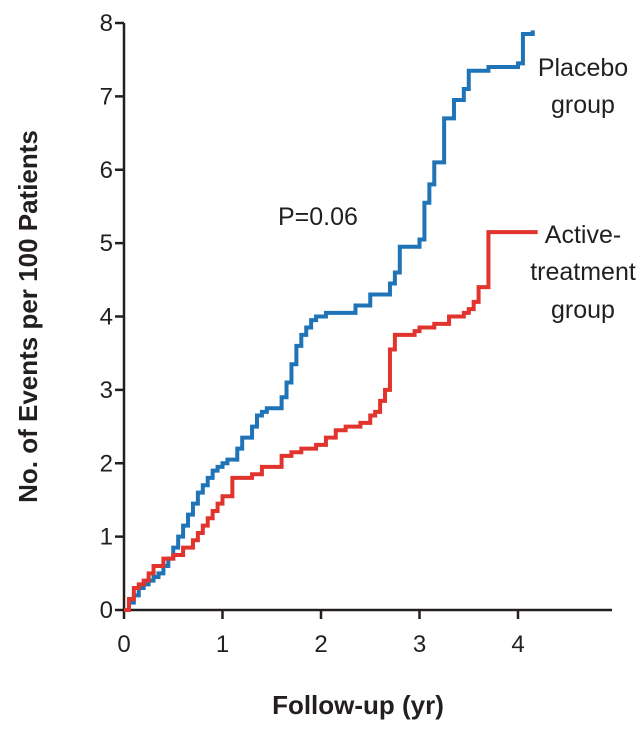 The height and width of the screenshot is (732, 639). I want to click on y-tick-label: 0, so click(106, 610).